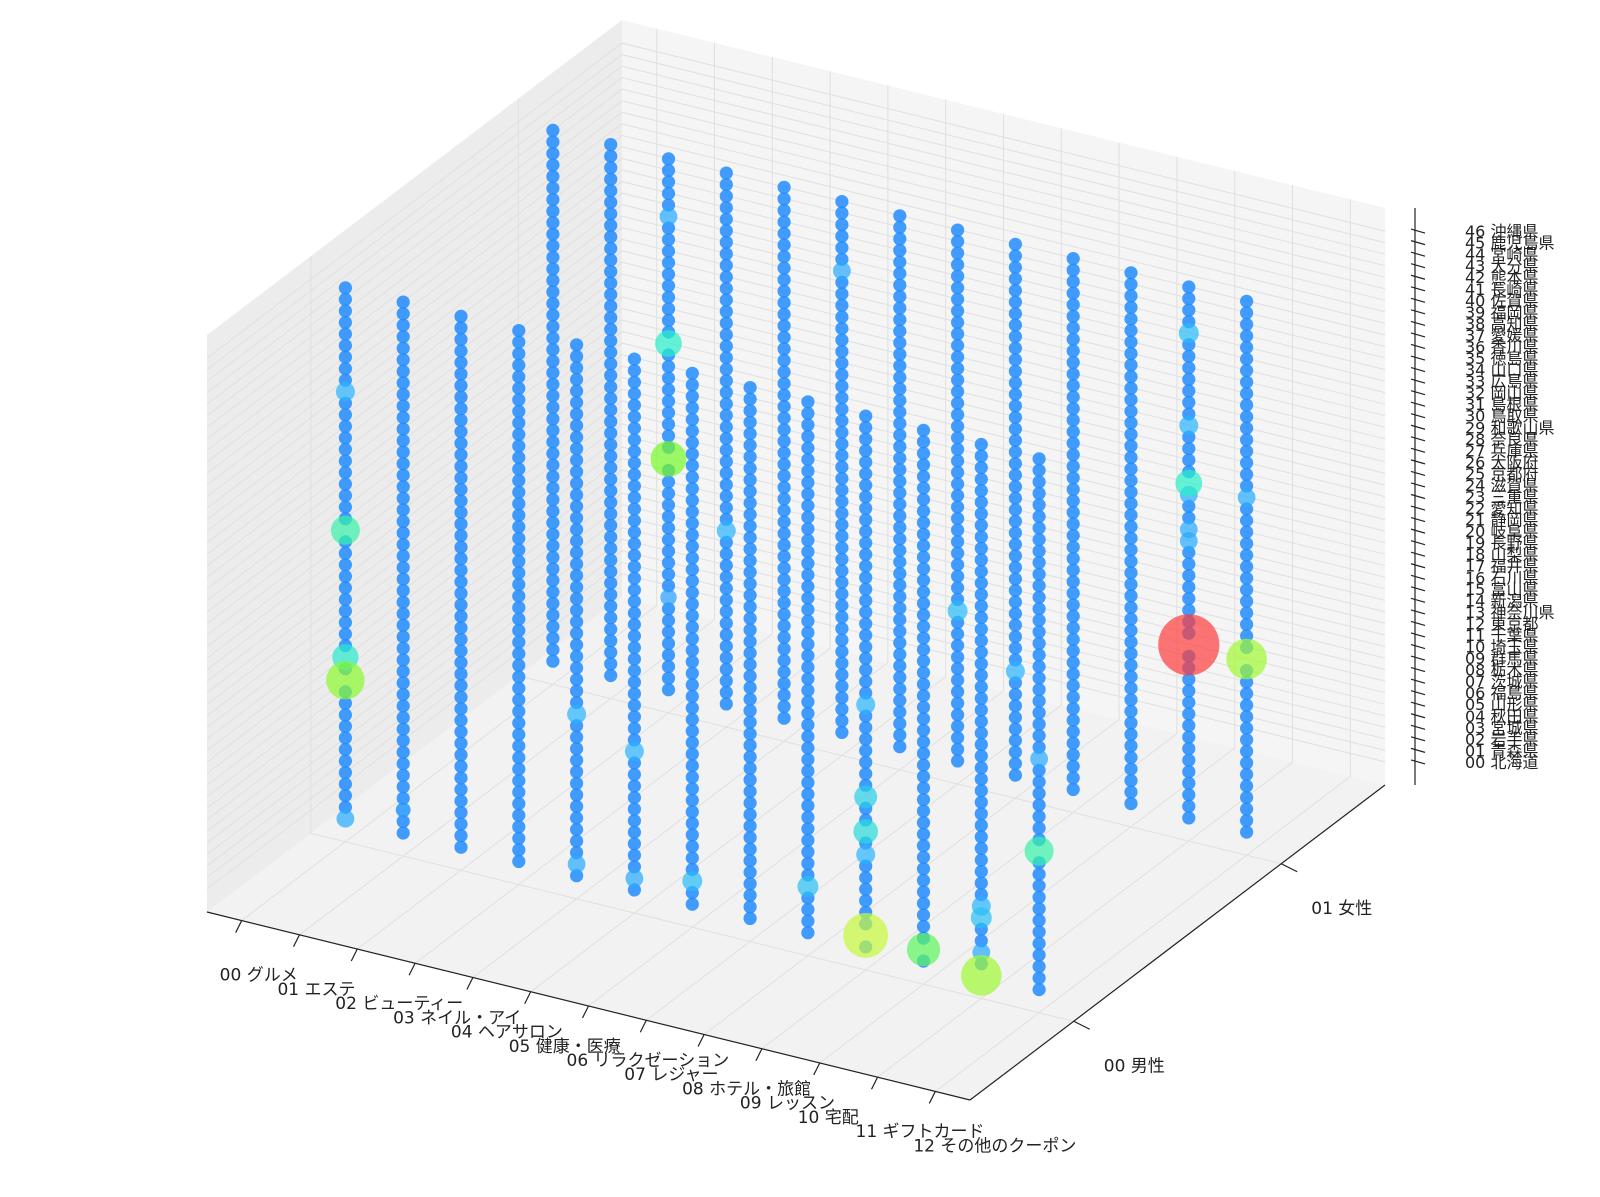 Image resolution: width=1600 pixels, height=1197 pixels. Describe the element at coordinates (1501, 381) in the screenshot. I see `z-tick-label: 33 広島県` at that location.